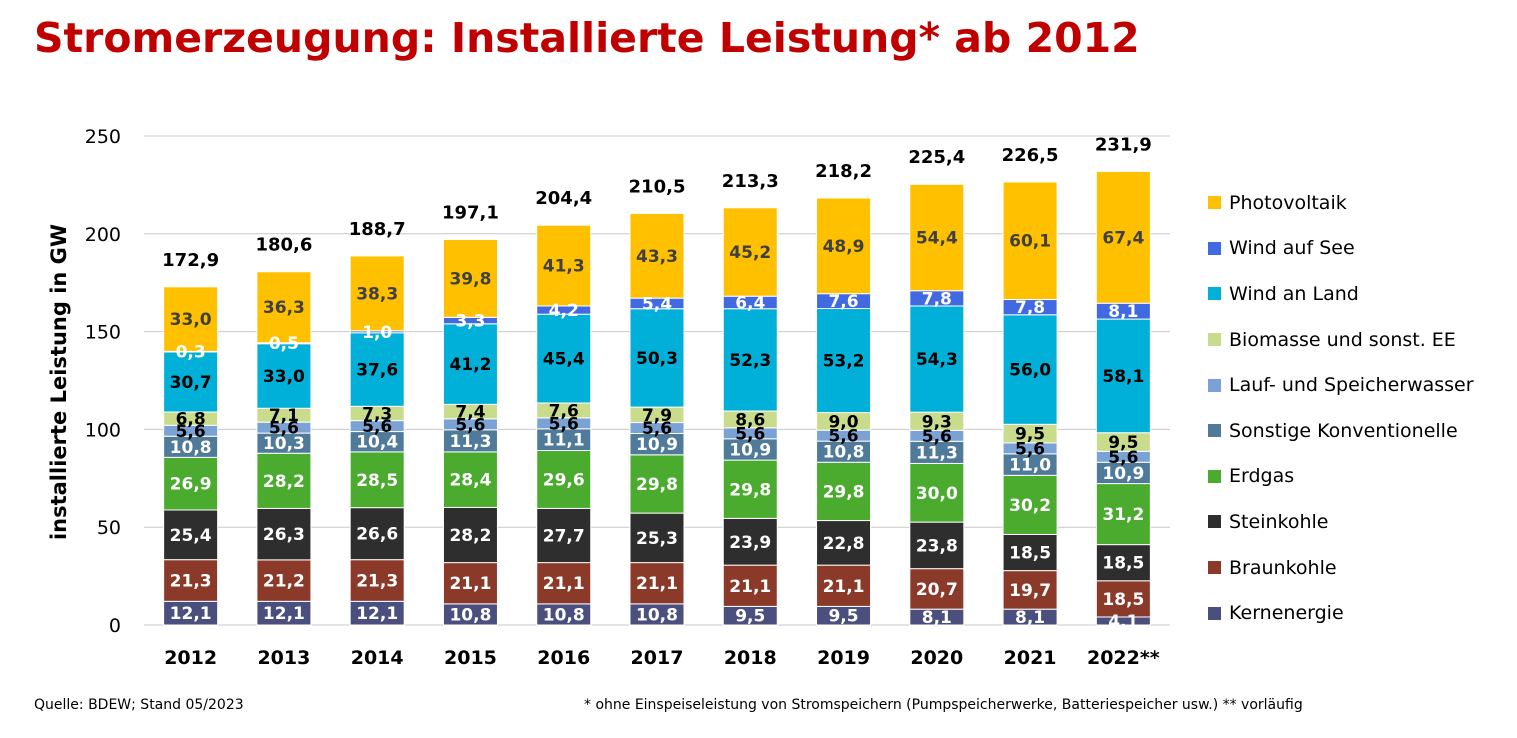  What do you see at coordinates (284, 535) in the screenshot?
I see `data-label: 26,3` at bounding box center [284, 535].